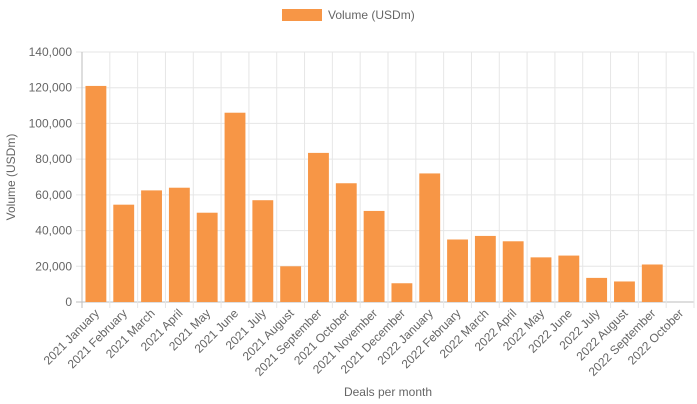 This screenshot has width=697, height=404. What do you see at coordinates (11, 177) in the screenshot?
I see `y-axis-title: Volume (USDm)` at bounding box center [11, 177].